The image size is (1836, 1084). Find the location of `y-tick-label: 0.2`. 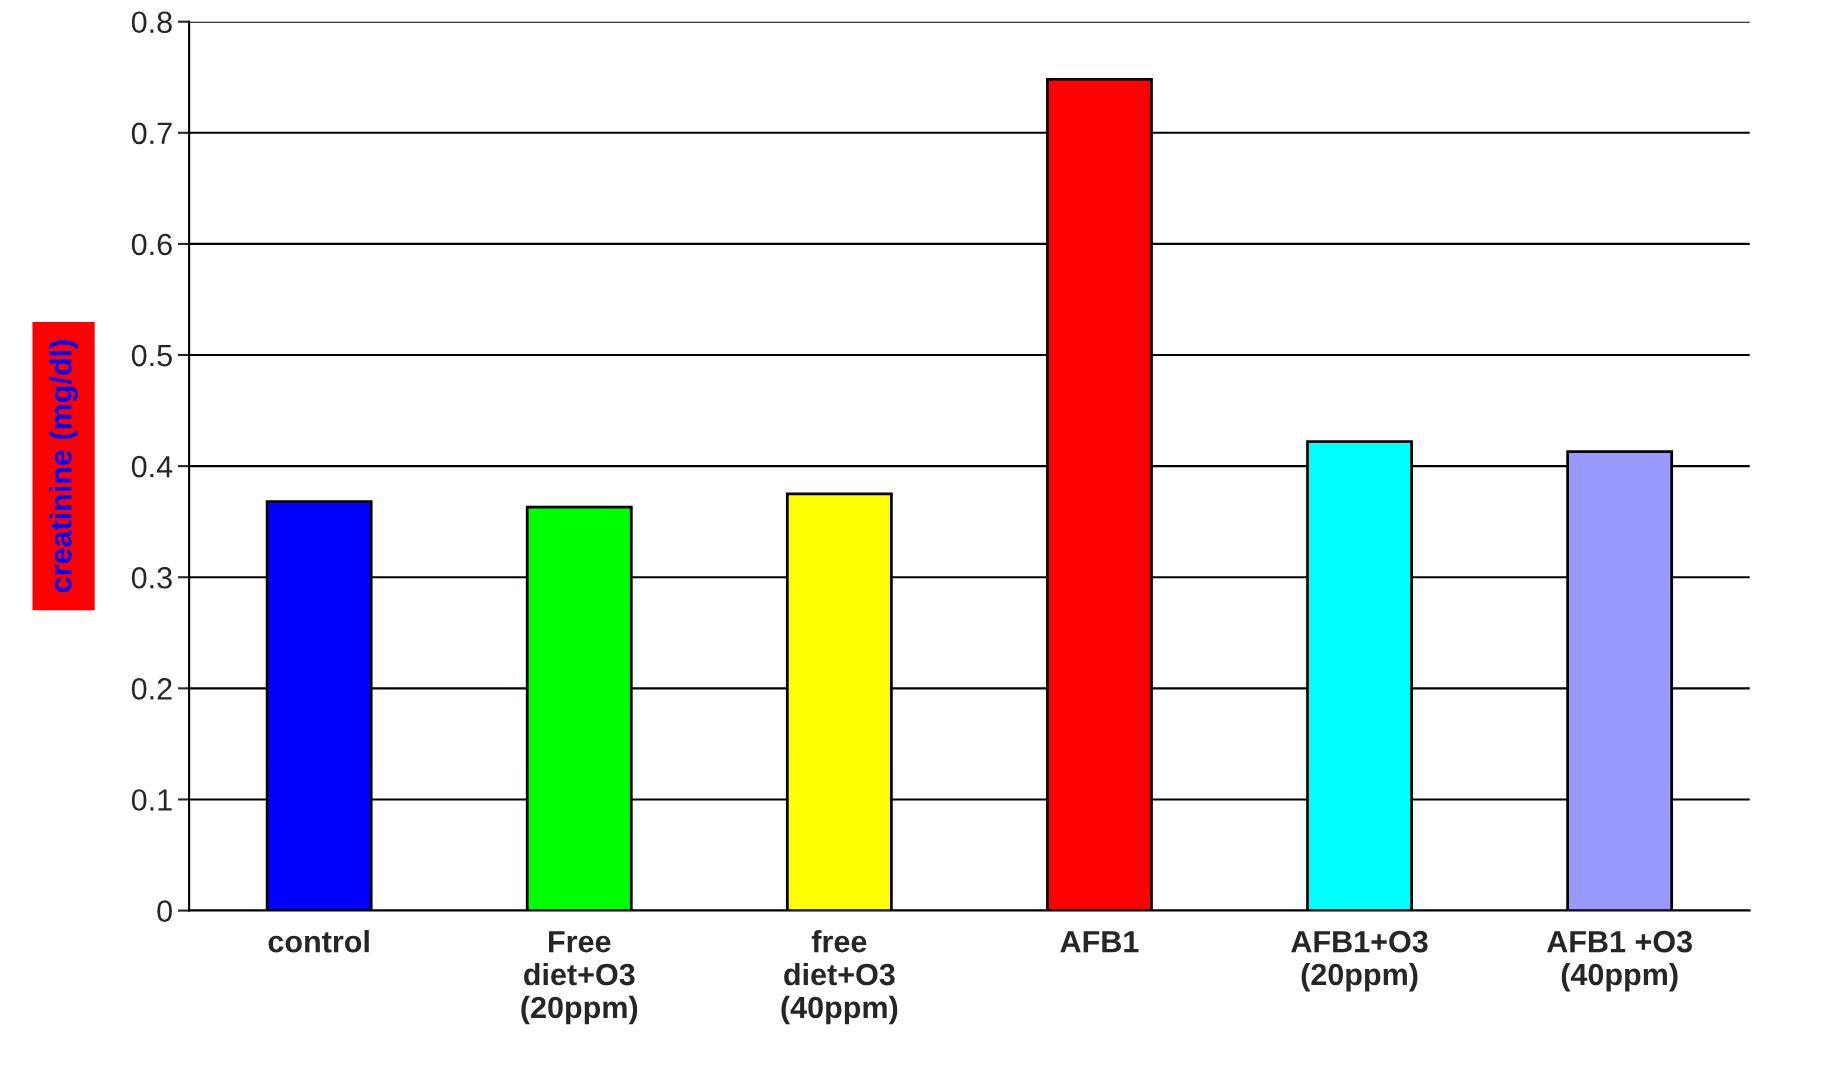

y-tick-label: 0.2 is located at coordinates (151, 689).